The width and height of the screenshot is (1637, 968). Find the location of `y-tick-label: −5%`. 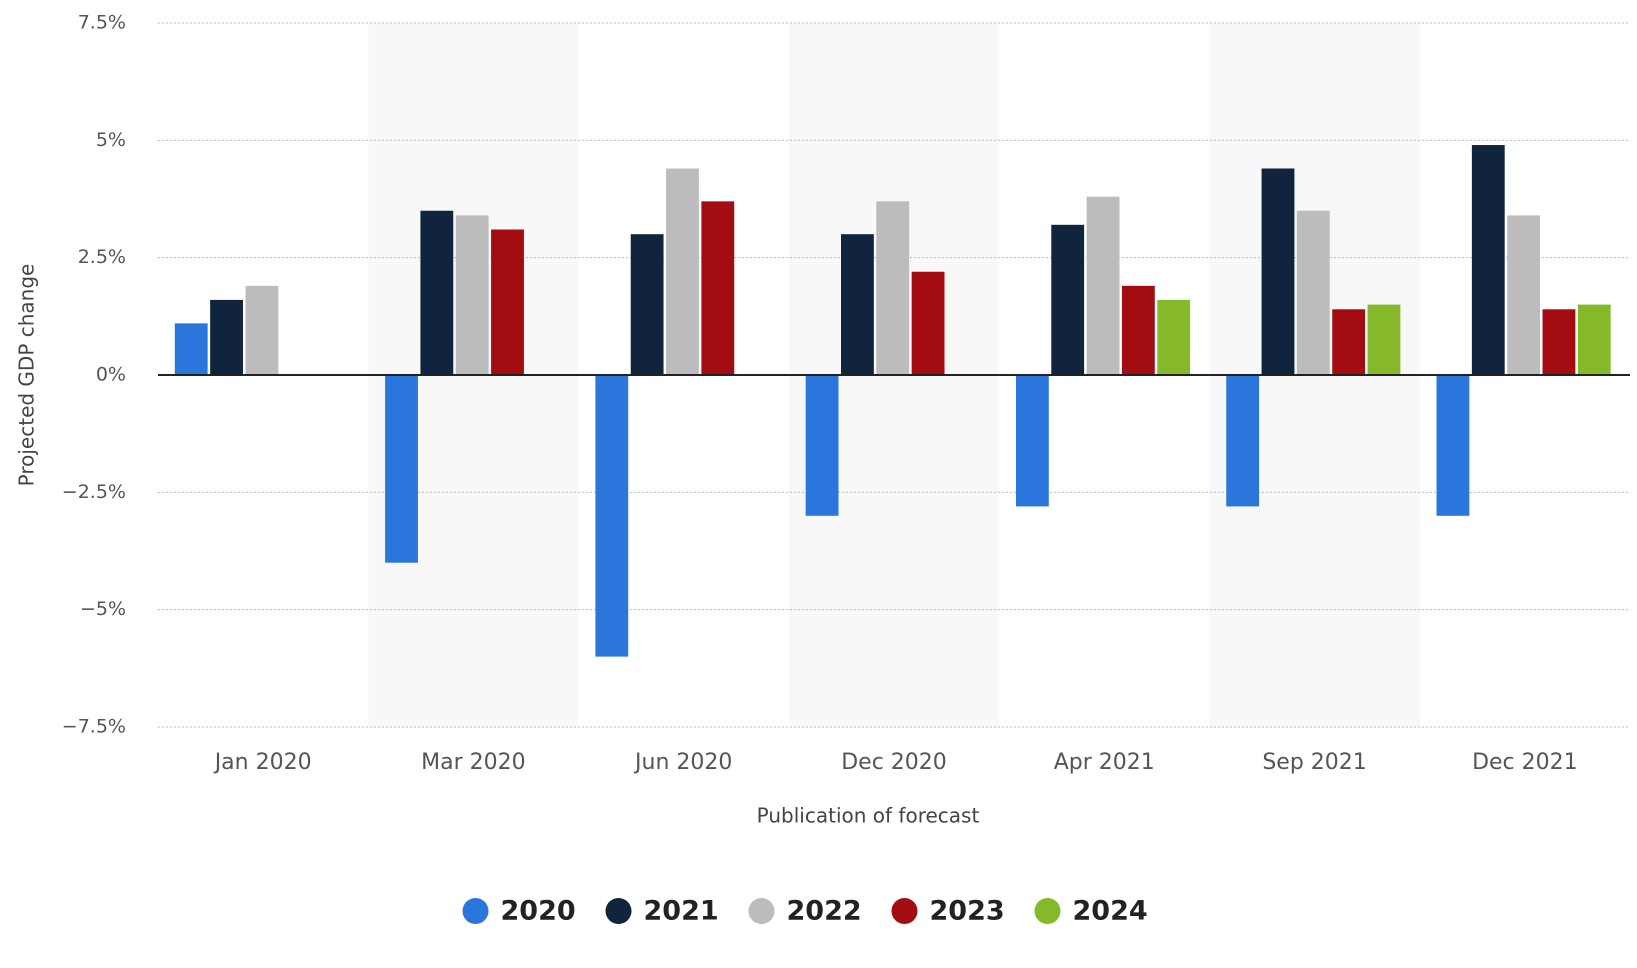

y-tick-label: −5% is located at coordinates (103, 609).